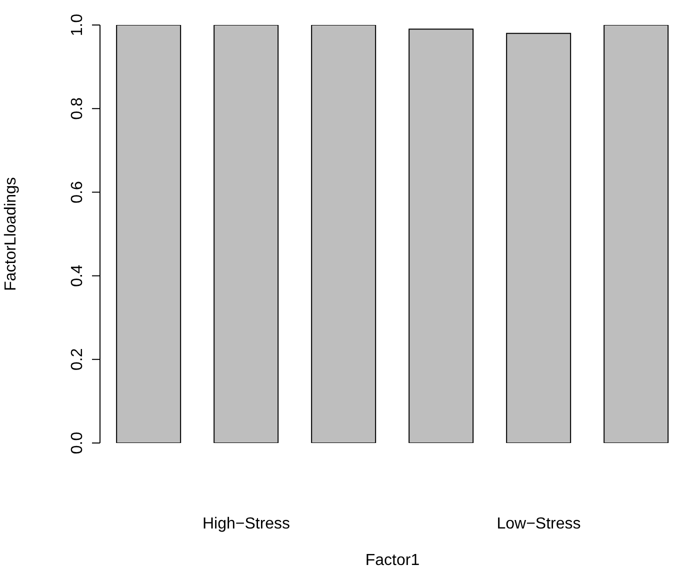  I want to click on y-tick-label: 0.0, so click(77, 443).